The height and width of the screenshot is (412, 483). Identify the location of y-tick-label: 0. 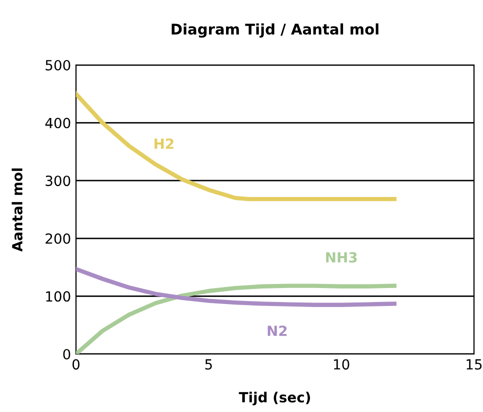
(66, 354).